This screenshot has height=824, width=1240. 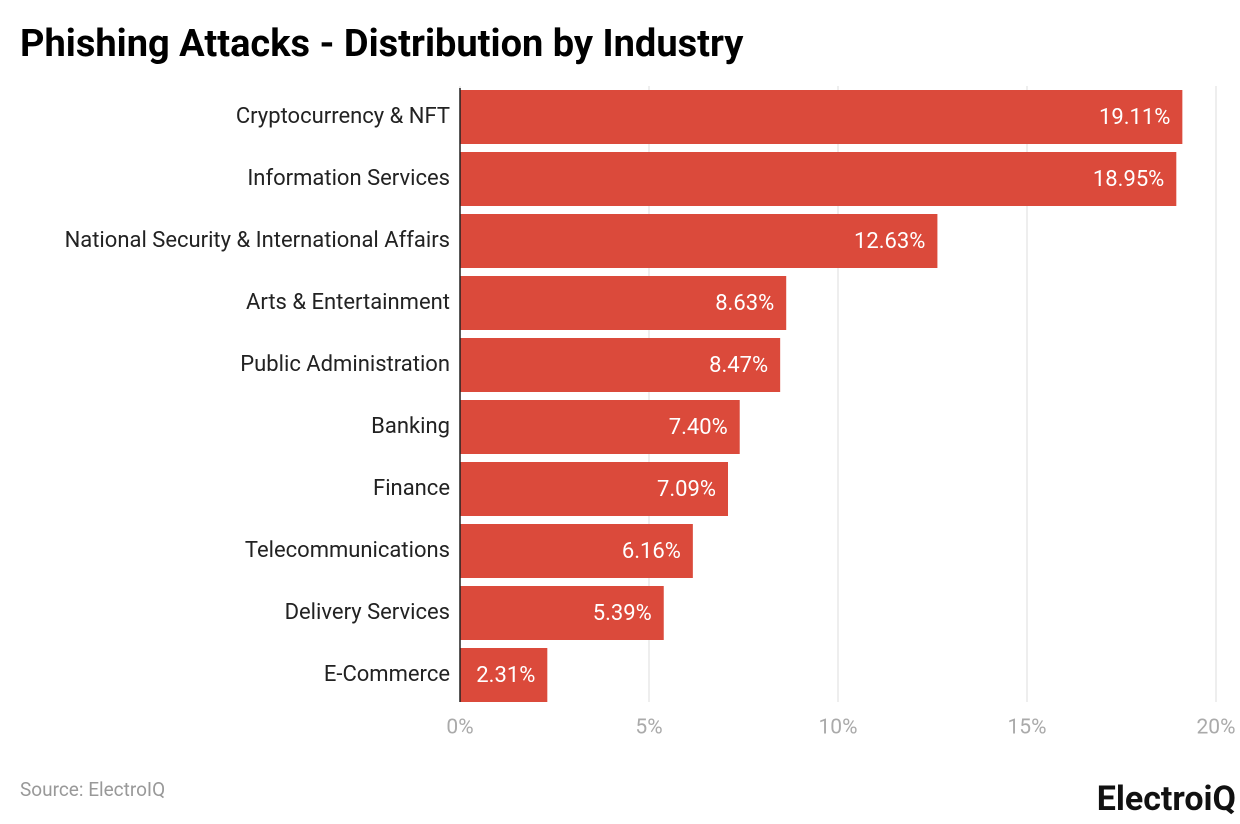 What do you see at coordinates (343, 116) in the screenshot?
I see `y-tick-label: Cryptocurrency & NFT` at bounding box center [343, 116].